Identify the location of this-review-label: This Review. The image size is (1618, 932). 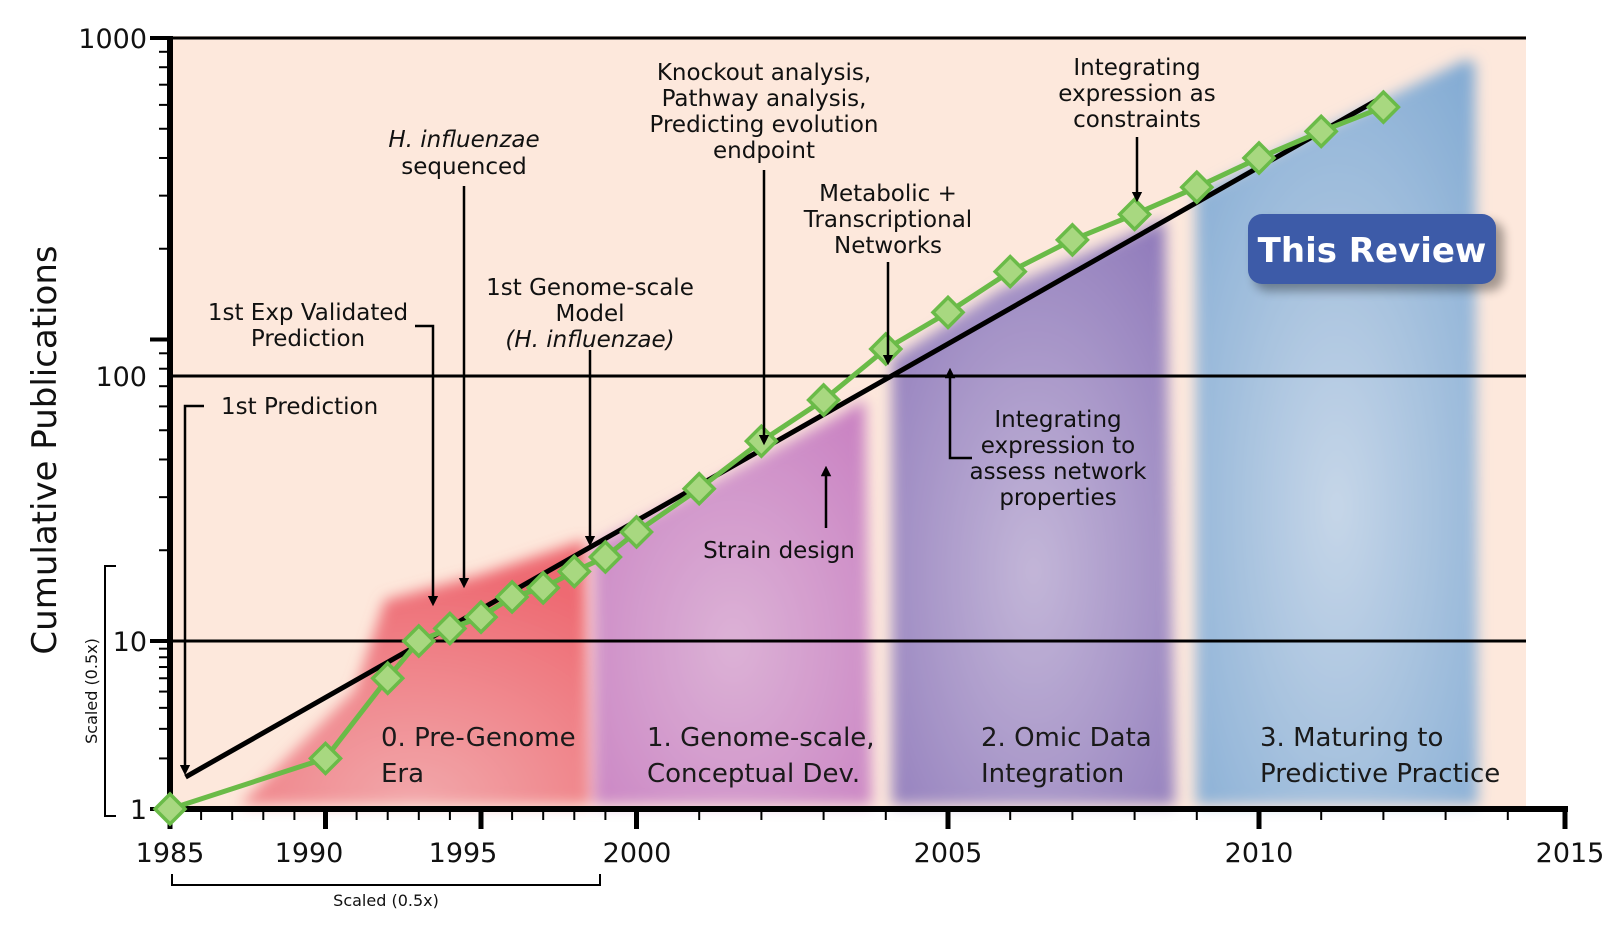
(1372, 251).